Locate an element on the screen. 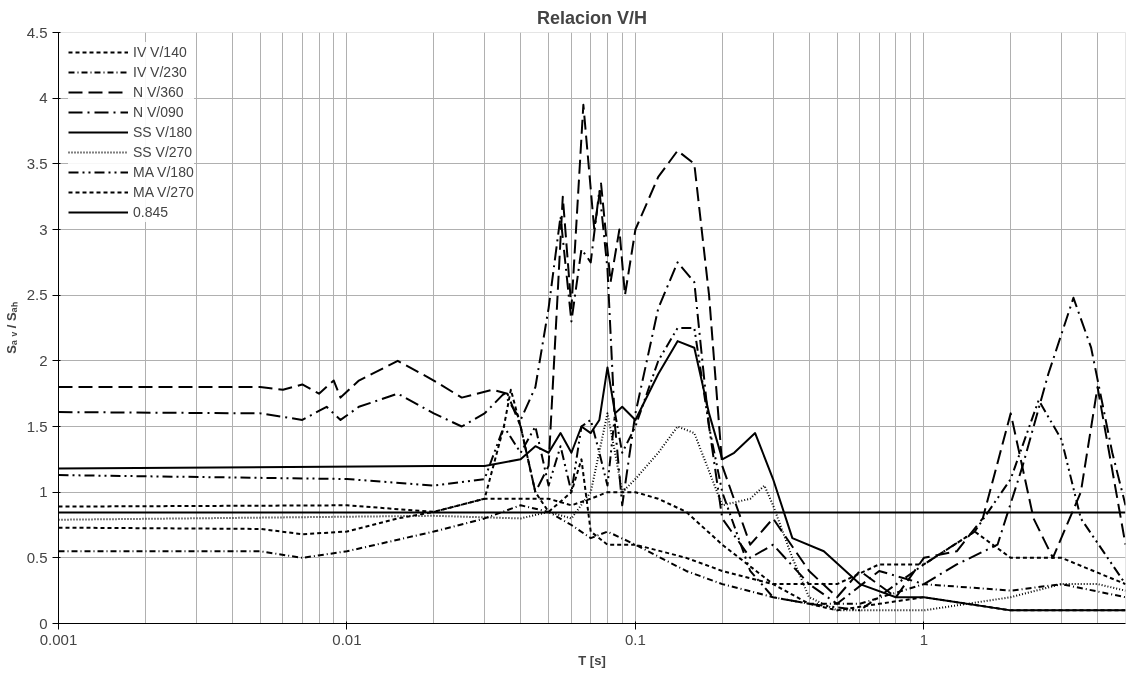 Image resolution: width=1137 pixels, height=677 pixels. x-tick-label: 1 is located at coordinates (924, 639).